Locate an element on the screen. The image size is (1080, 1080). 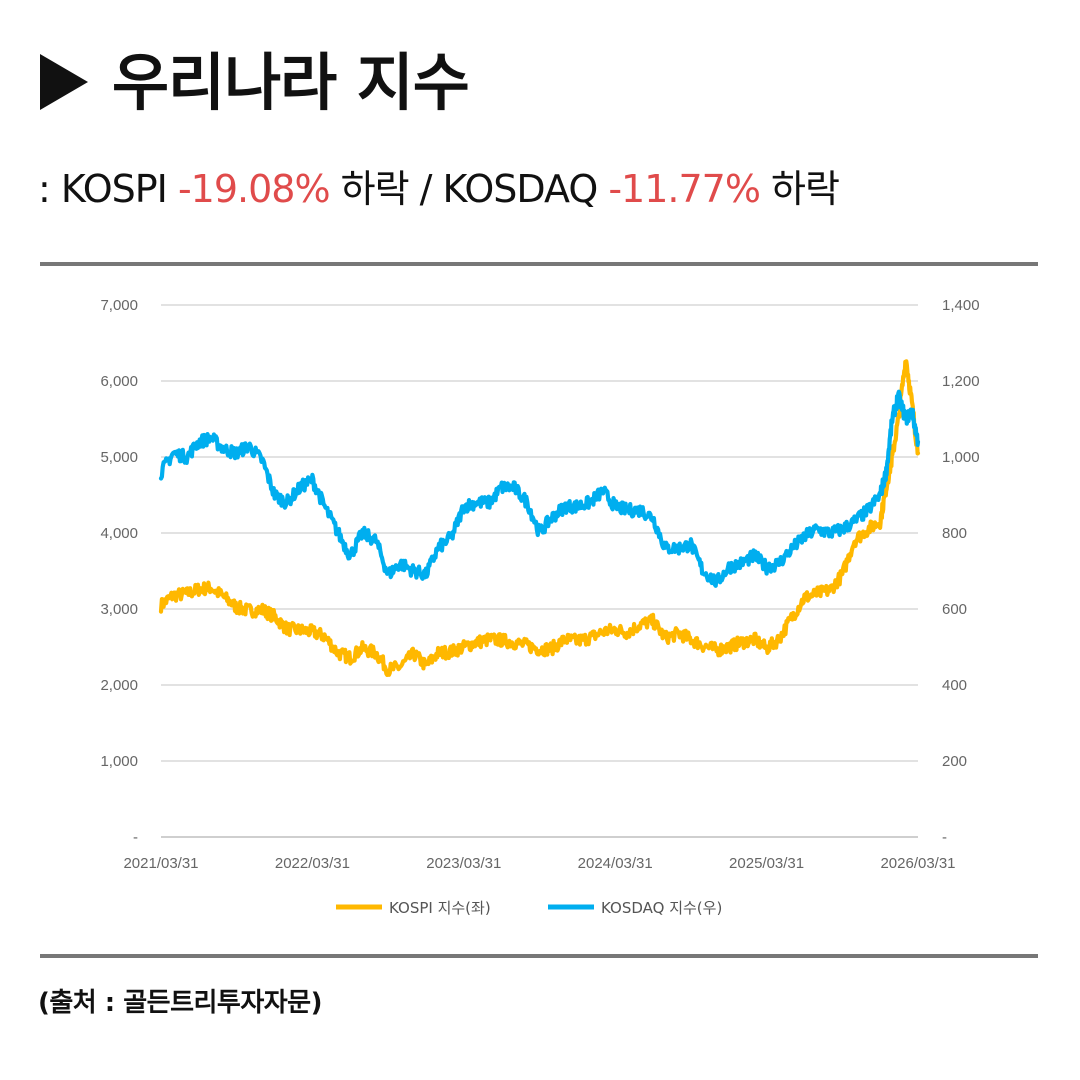
page-title-text: 우리나라 지수 is located at coordinates (291, 82).